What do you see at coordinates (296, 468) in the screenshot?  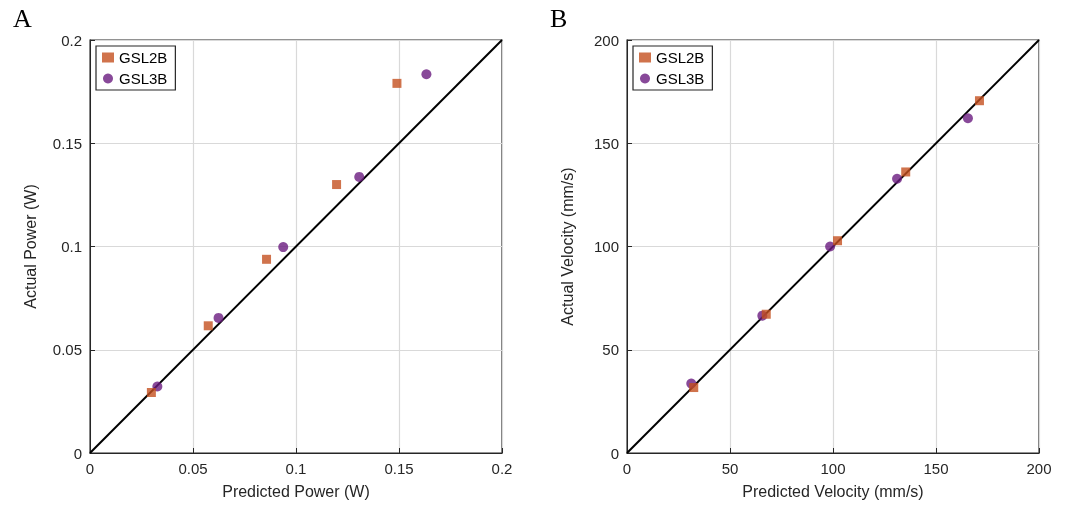 I see `x-tick-label: 0.1` at bounding box center [296, 468].